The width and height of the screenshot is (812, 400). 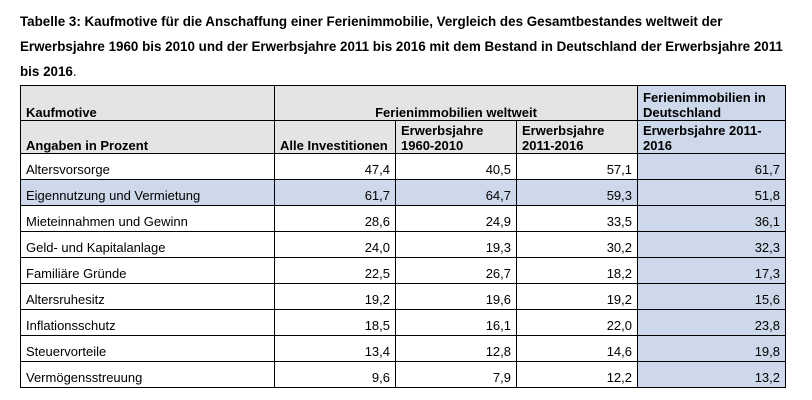 I want to click on cell-2011-2016: 30,2, so click(x=577, y=244).